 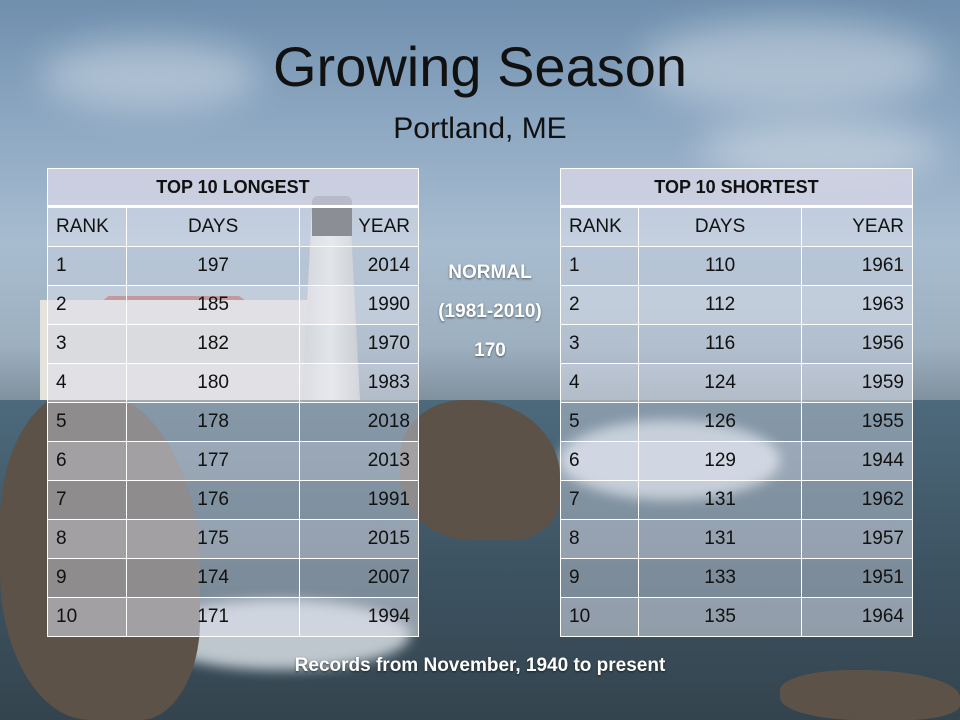 I want to click on table-row: 6 129 1944, so click(x=736, y=461).